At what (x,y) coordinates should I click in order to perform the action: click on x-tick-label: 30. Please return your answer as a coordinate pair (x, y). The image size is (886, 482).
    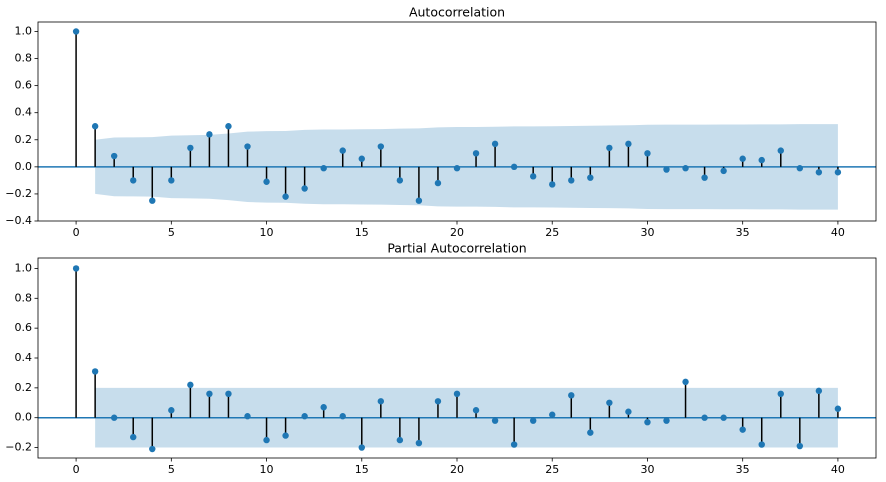
    Looking at the image, I should click on (647, 469).